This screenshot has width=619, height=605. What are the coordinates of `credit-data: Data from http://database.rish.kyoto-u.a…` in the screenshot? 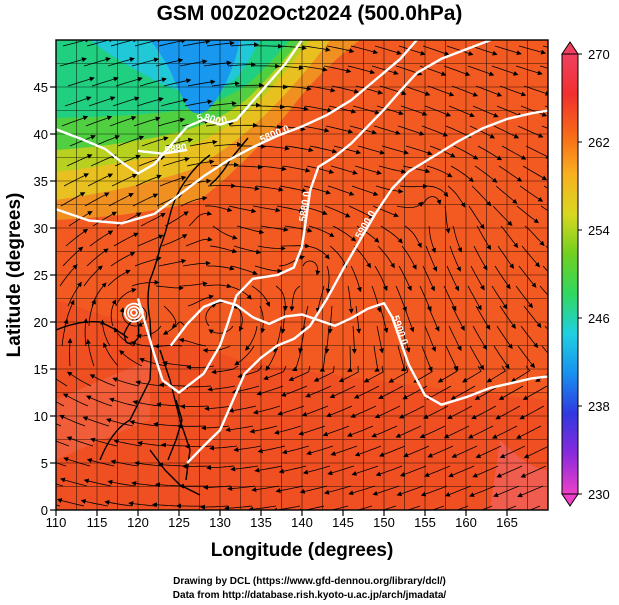 It's located at (309, 595).